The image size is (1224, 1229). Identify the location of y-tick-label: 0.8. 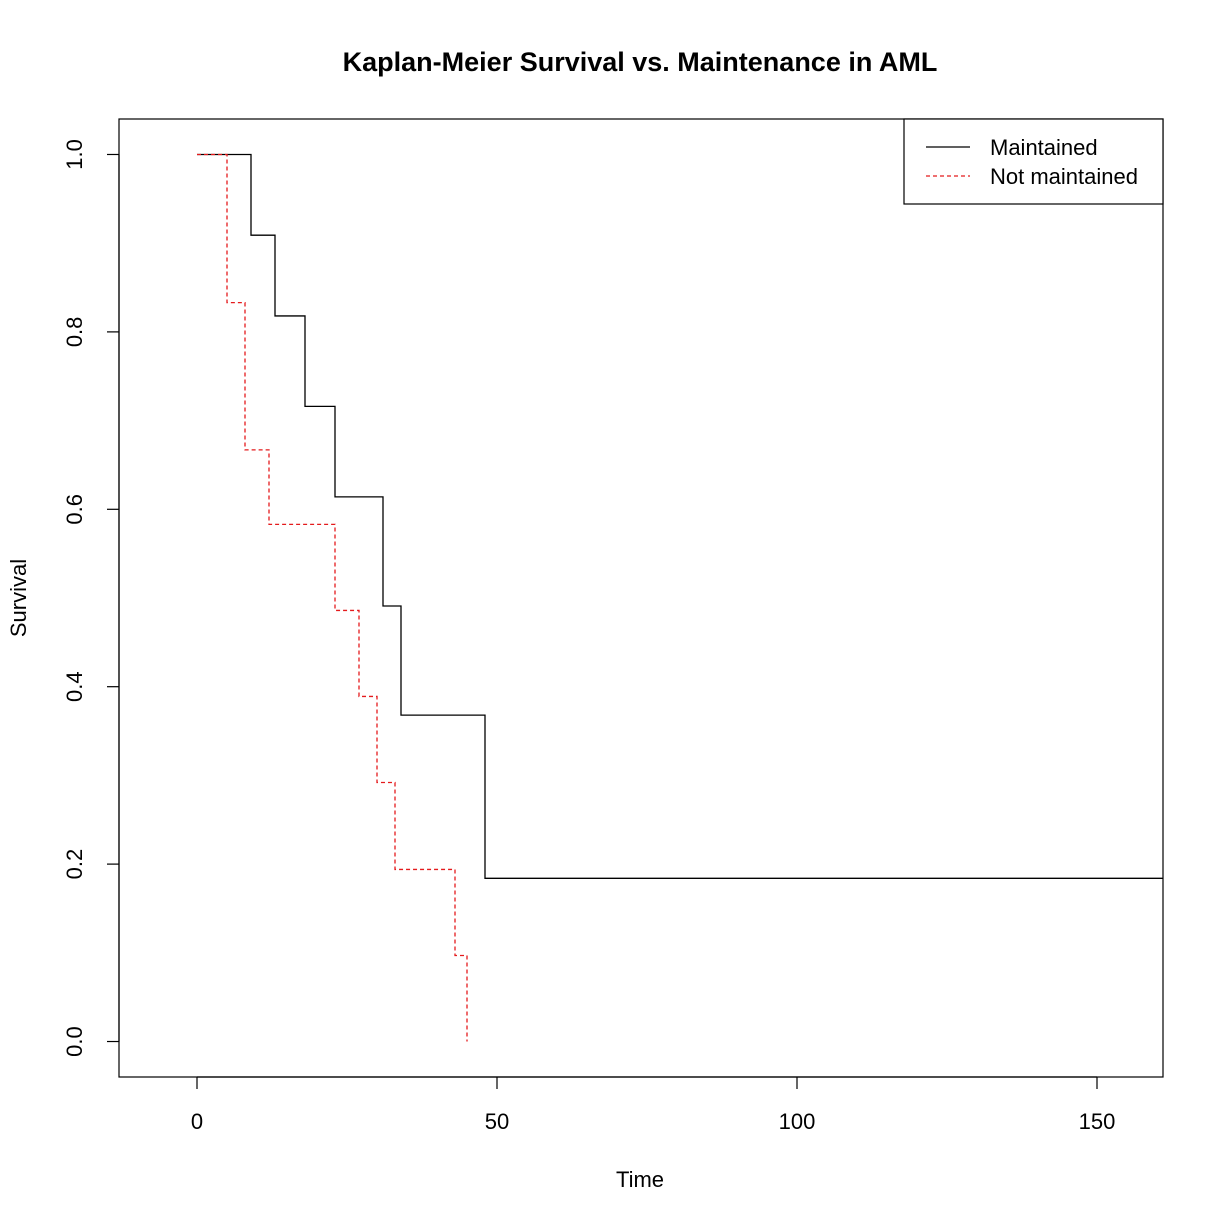
(74, 332).